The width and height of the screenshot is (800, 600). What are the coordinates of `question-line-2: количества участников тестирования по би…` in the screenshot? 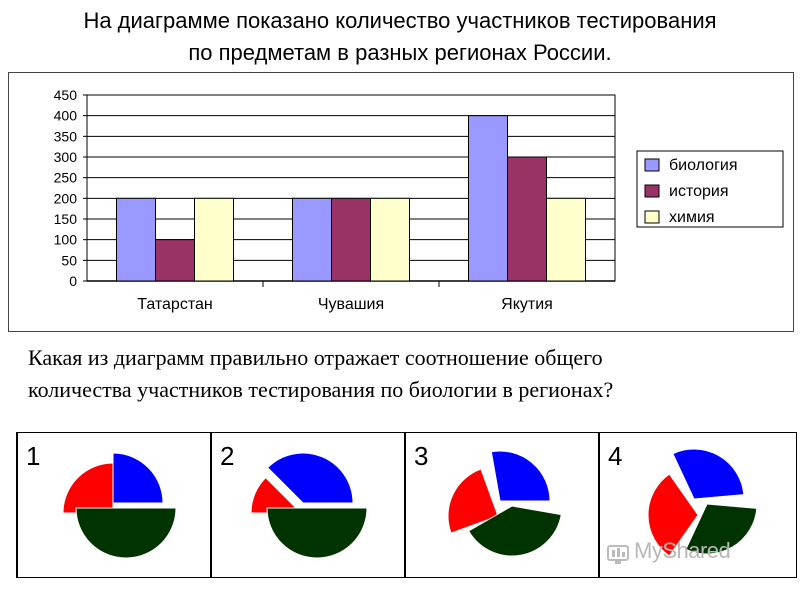 It's located at (321, 389).